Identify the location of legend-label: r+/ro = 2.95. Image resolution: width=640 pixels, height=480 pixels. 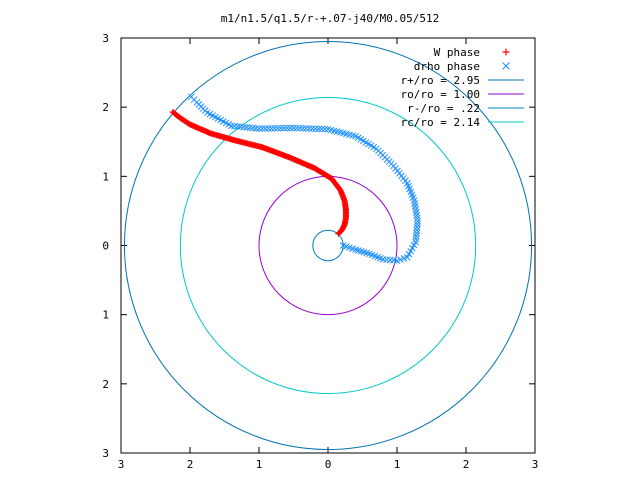
(440, 80).